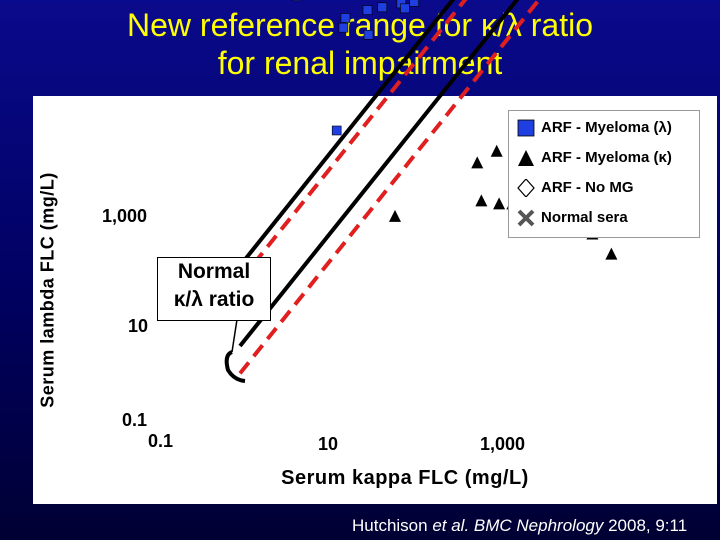 The height and width of the screenshot is (540, 720). What do you see at coordinates (328, 444) in the screenshot?
I see `x-tick-label: 10` at bounding box center [328, 444].